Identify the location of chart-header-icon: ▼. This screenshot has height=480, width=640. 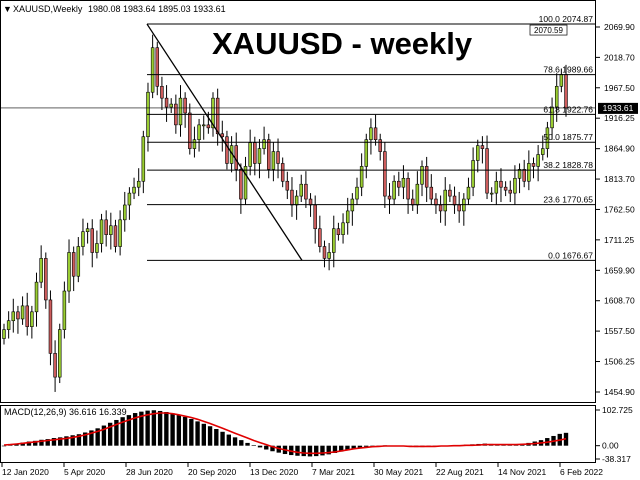
(7, 9).